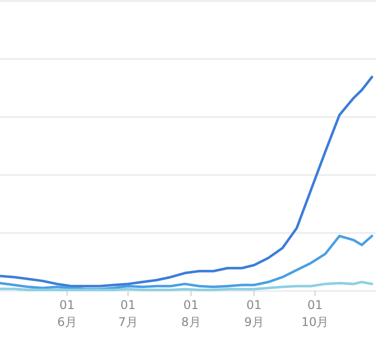  What do you see at coordinates (67, 313) in the screenshot?
I see `x-tick-label: 01 6月` at bounding box center [67, 313].